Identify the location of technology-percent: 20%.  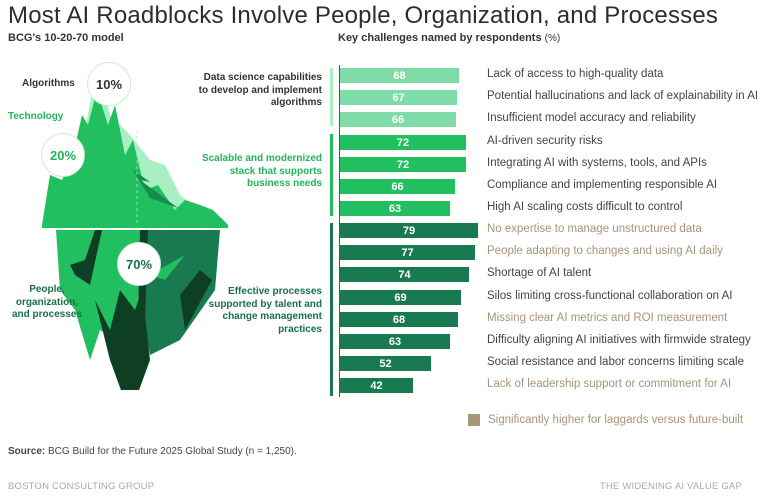
(63, 155).